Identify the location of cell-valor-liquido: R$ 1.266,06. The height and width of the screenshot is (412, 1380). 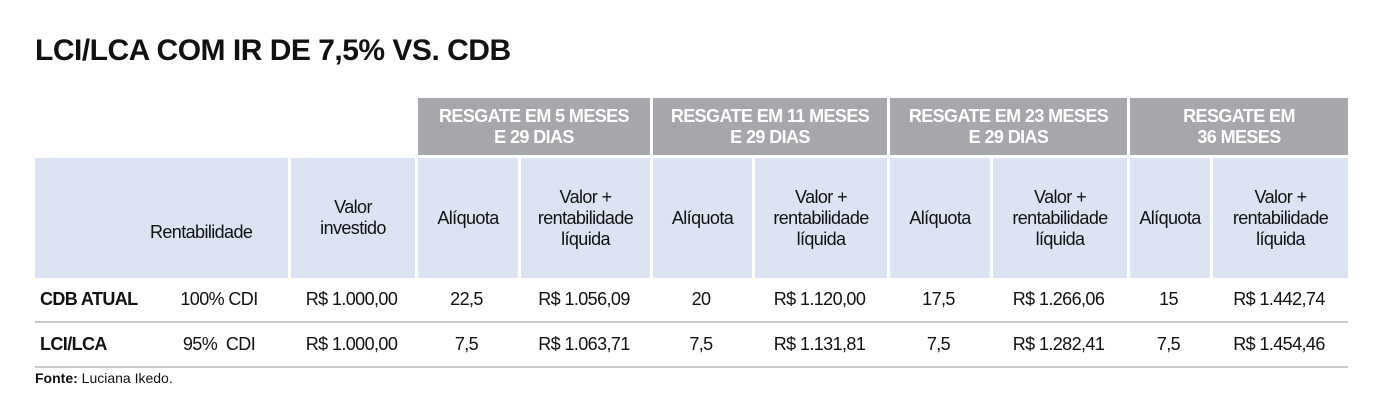
(1058, 300).